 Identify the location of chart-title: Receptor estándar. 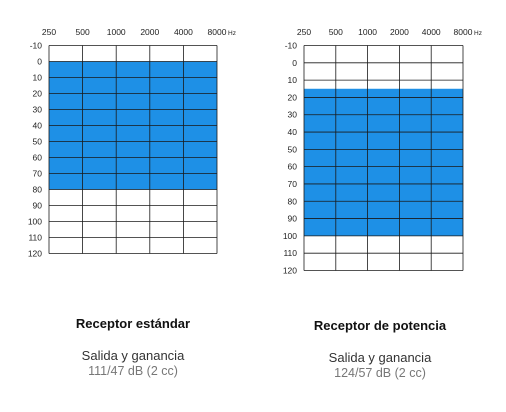
(133, 323).